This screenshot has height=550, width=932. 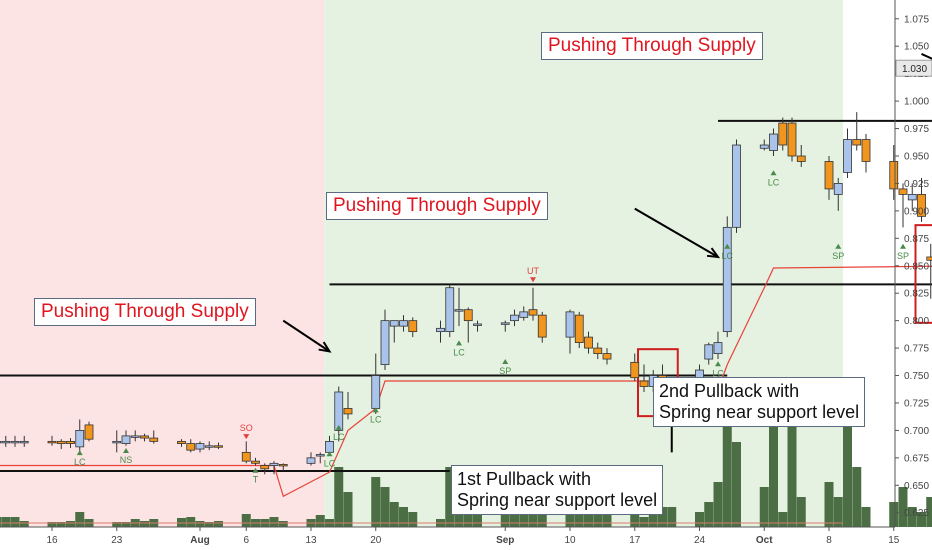 I want to click on second-pullback-line-2: Spring near support level, so click(x=759, y=412).